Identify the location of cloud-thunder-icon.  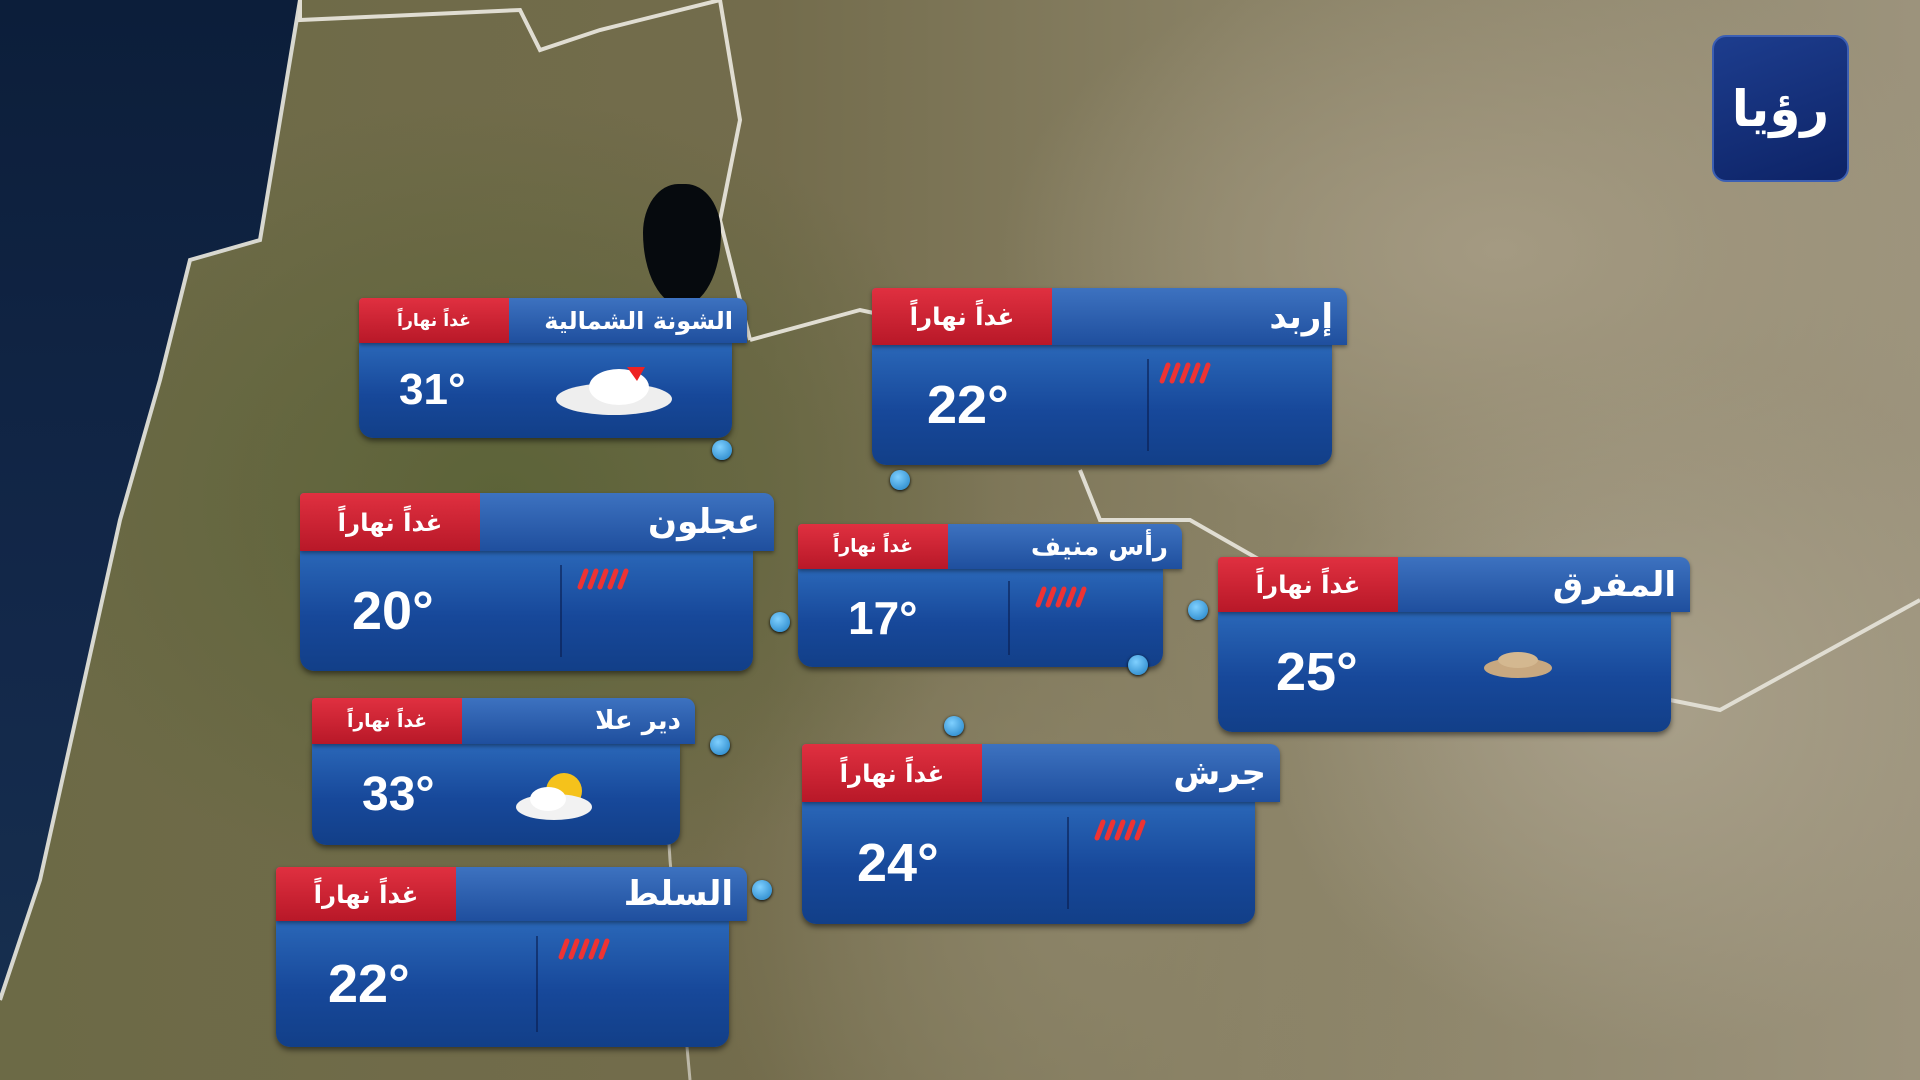
(614, 393).